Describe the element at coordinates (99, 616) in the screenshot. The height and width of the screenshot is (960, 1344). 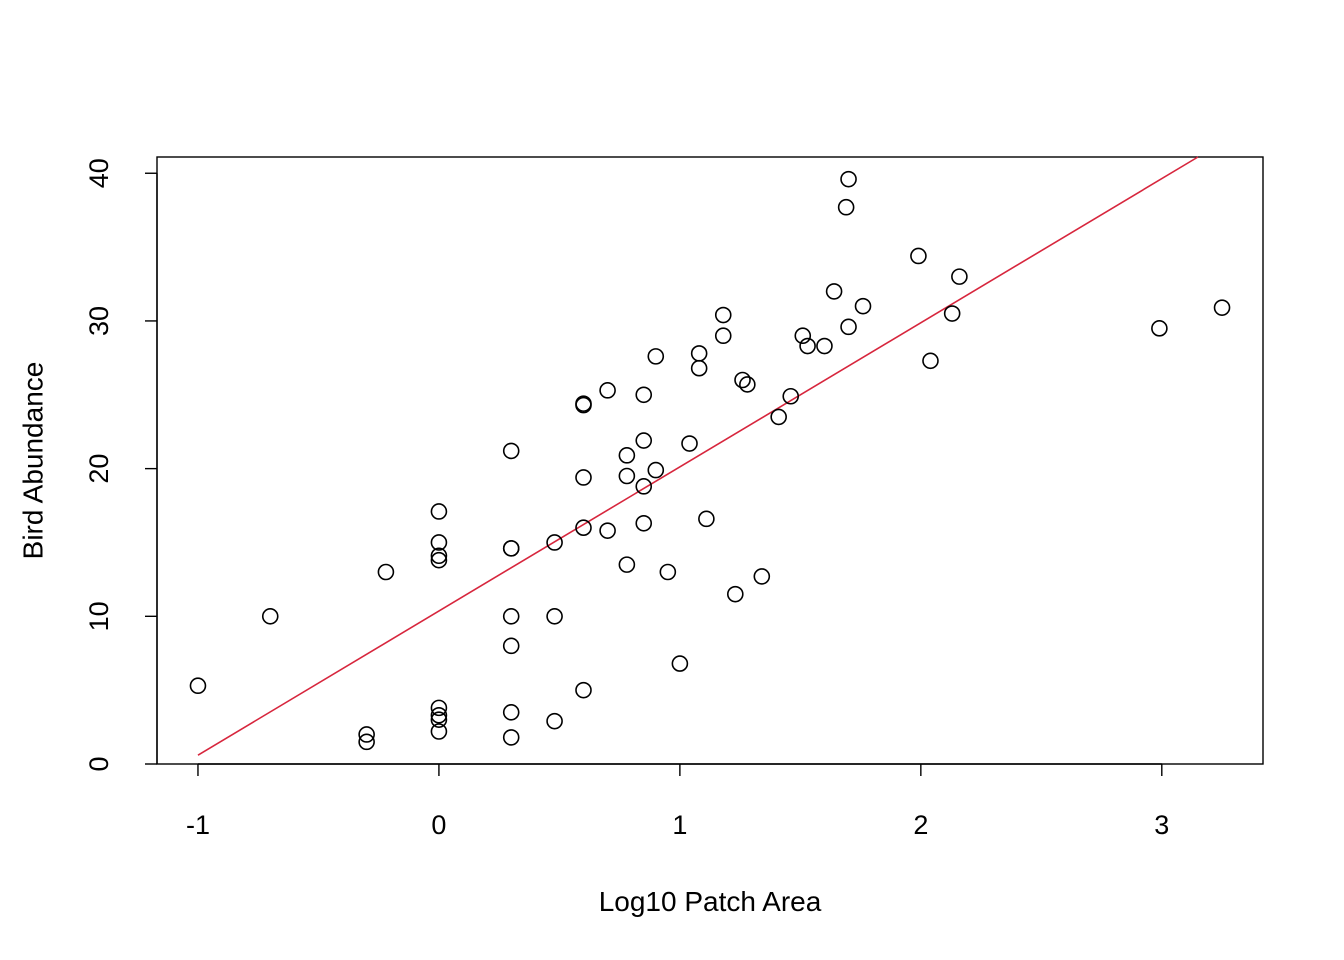
I see `y-tick-label: 10` at that location.